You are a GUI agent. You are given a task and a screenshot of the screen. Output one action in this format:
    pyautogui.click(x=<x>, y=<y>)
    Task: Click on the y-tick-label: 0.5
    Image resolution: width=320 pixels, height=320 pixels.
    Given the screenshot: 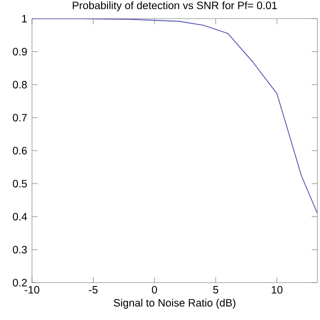 What is the action you would take?
    pyautogui.click(x=19, y=184)
    